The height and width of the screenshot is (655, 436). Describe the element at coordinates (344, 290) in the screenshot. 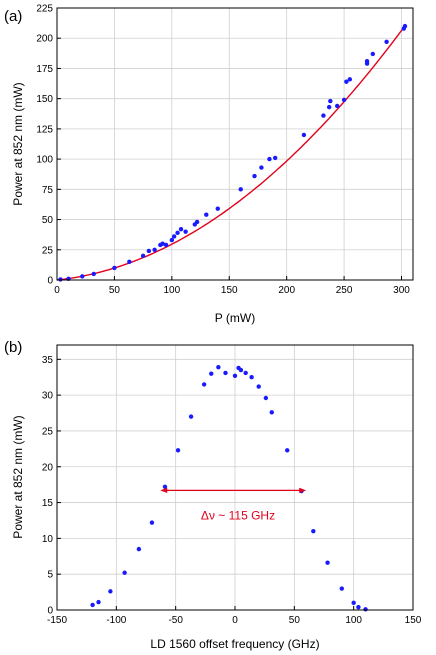

I see `x-tick-label: 250` at that location.